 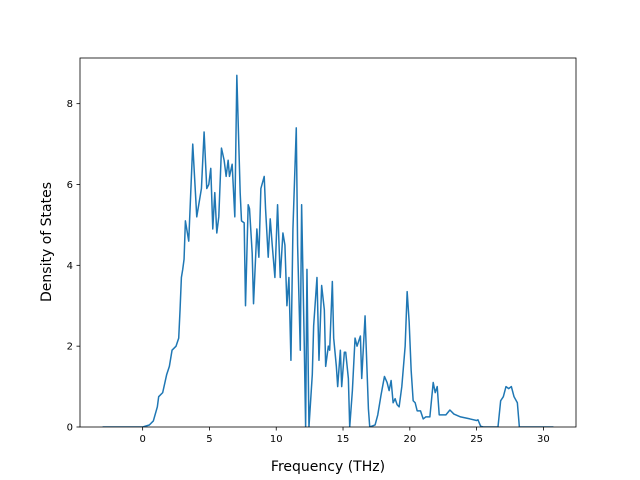 I want to click on x-tick-label: 5, so click(x=209, y=439).